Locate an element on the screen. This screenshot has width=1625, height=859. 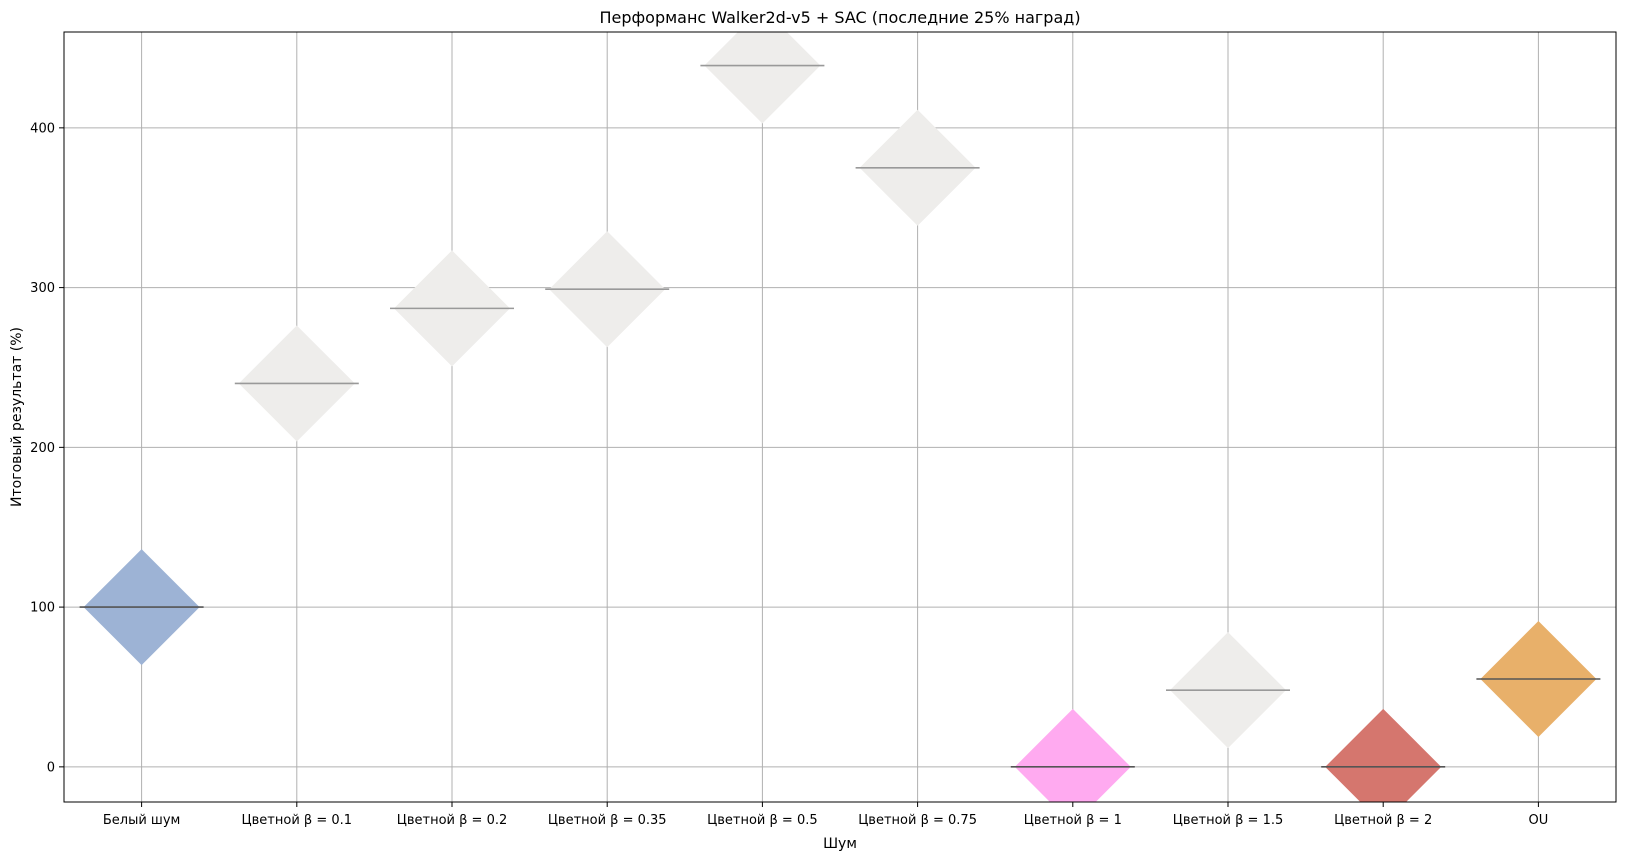
x-tick-label: Цветной β = 0.2 is located at coordinates (452, 820).